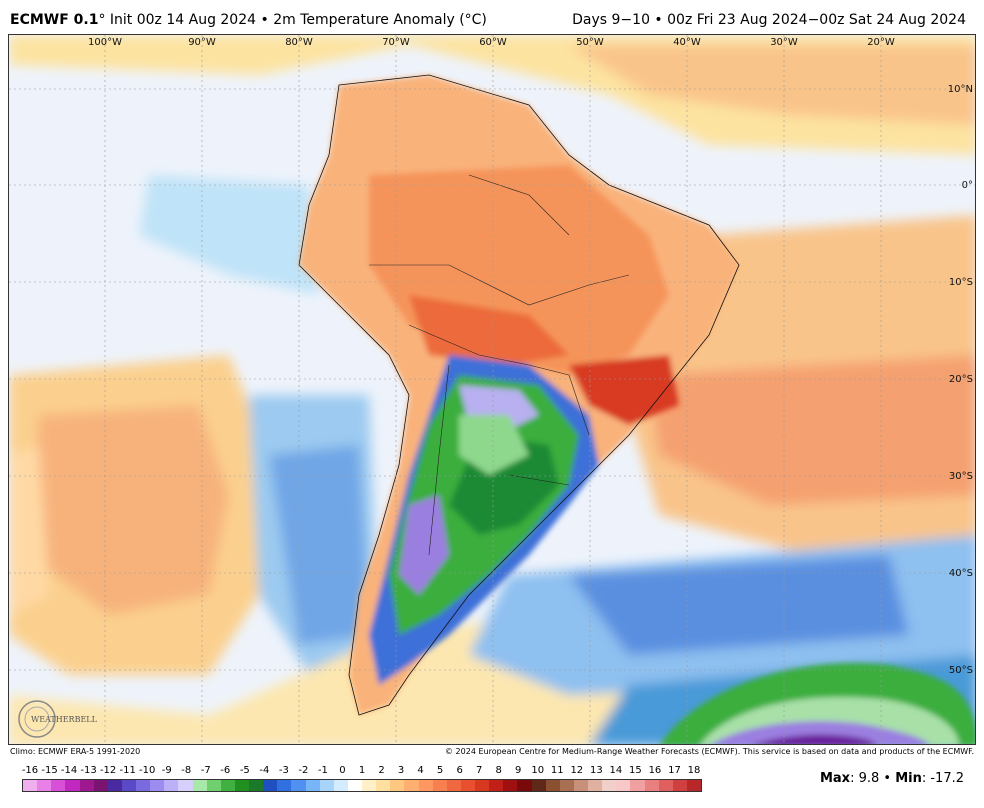 Image resolution: width=984 pixels, height=808 pixels. What do you see at coordinates (538, 770) in the screenshot?
I see `colorbar-label: 10` at bounding box center [538, 770].